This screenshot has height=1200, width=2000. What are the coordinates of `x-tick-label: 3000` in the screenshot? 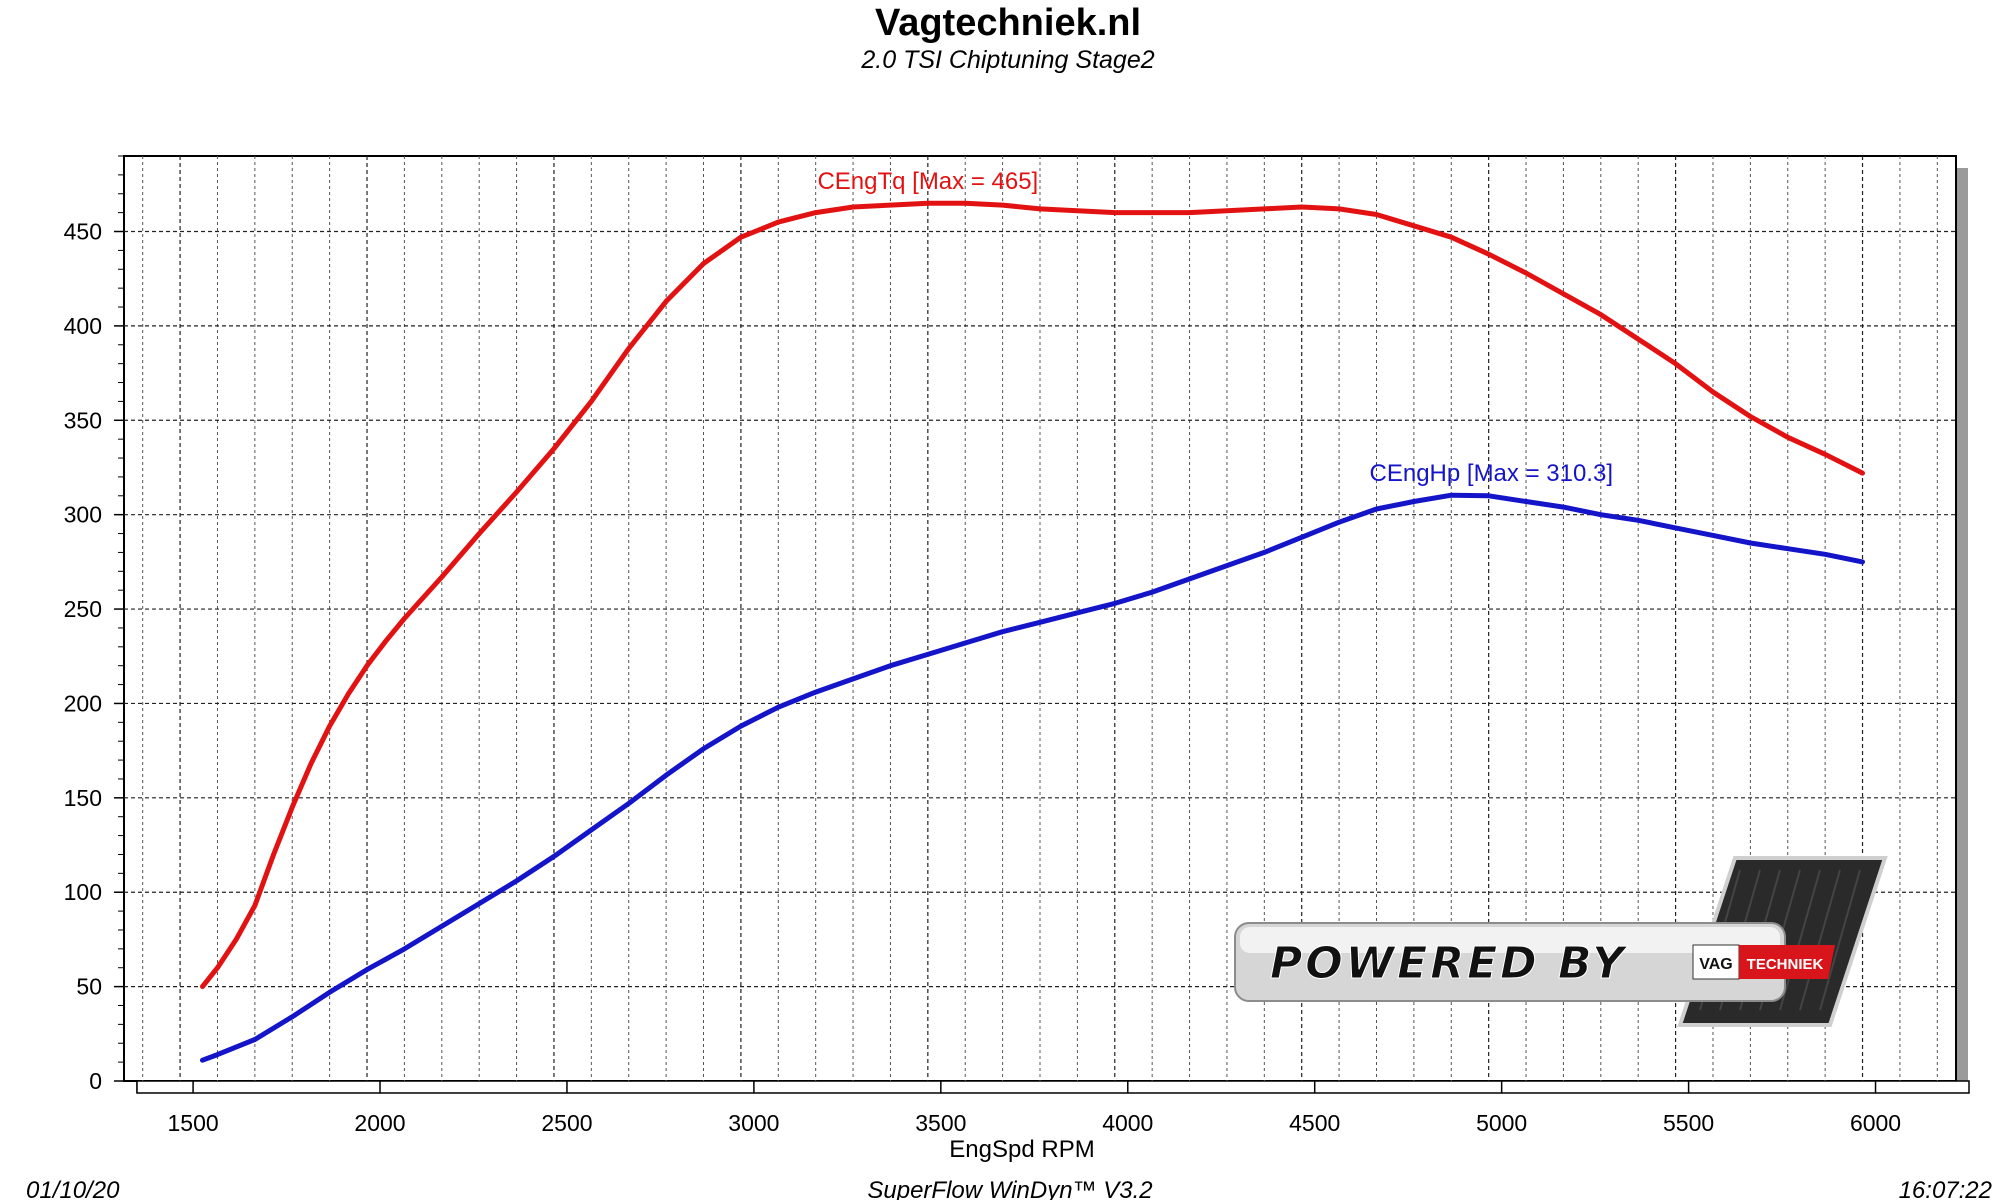 It's located at (753, 1123).